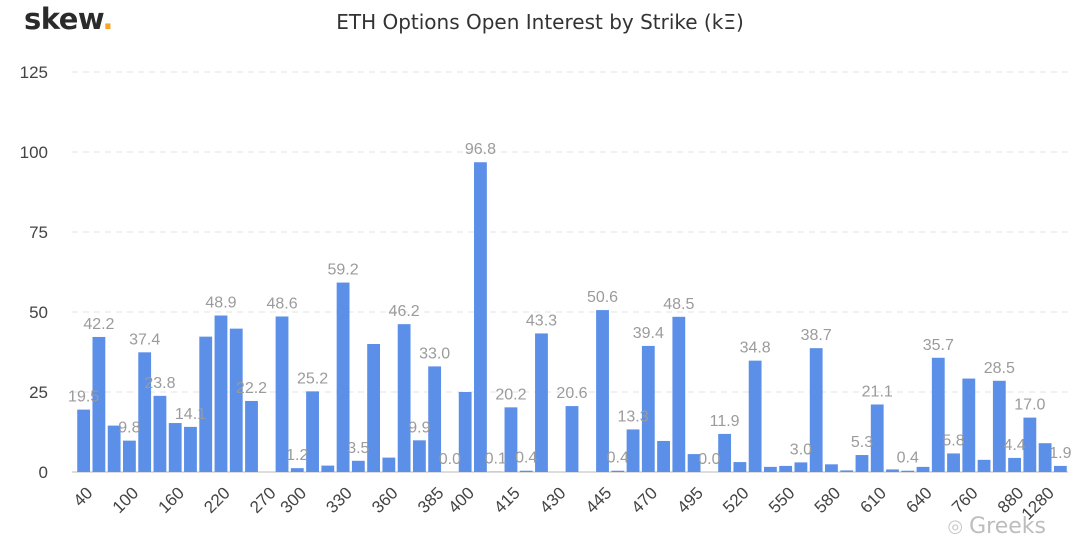 The image size is (1080, 543). I want to click on watermark: ◎ Greeks, so click(996, 526).